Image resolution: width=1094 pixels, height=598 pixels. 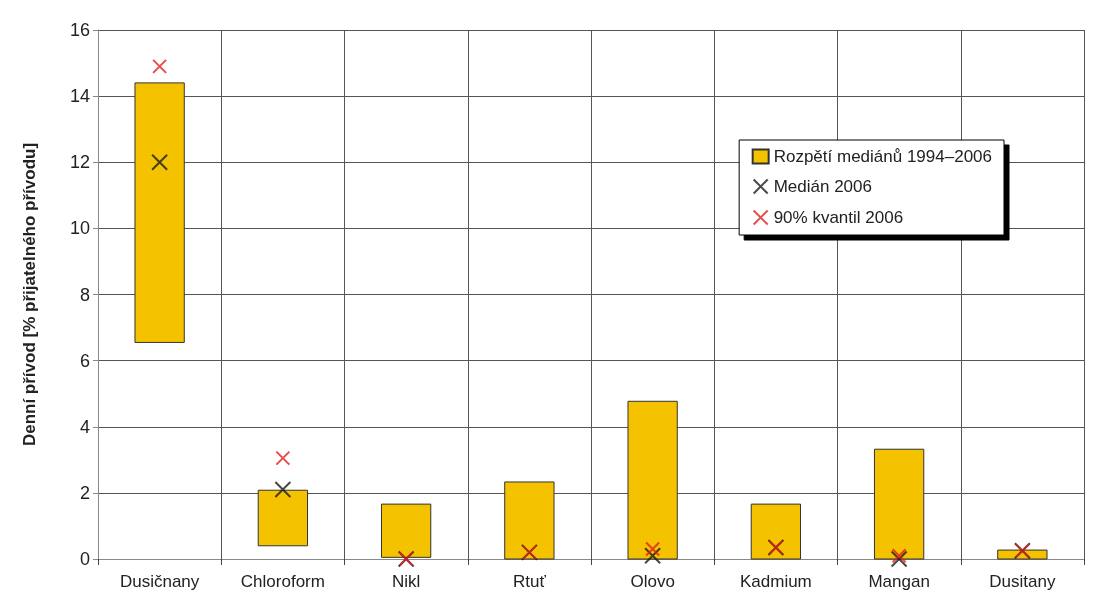 I want to click on legend-label: Rozpětí mediánů 1994–2006, so click(x=883, y=156).